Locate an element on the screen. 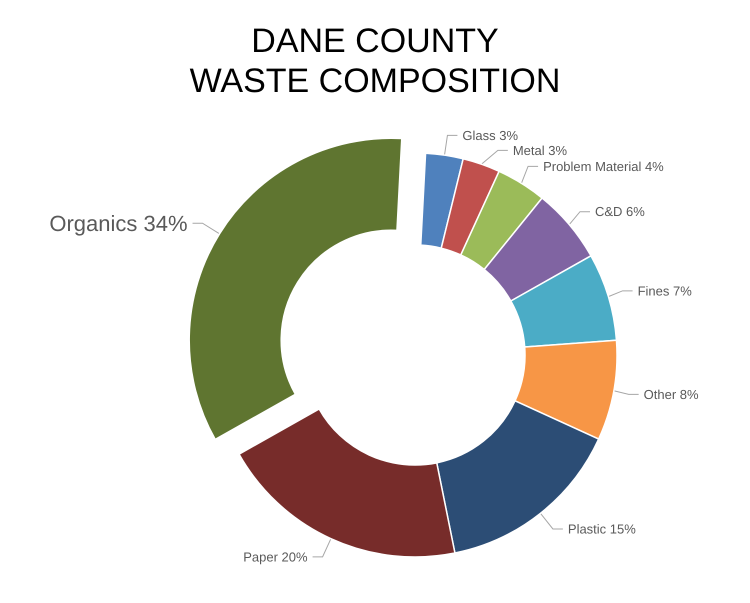 The image size is (750, 603). slice-label: Glass 3% is located at coordinates (490, 135).